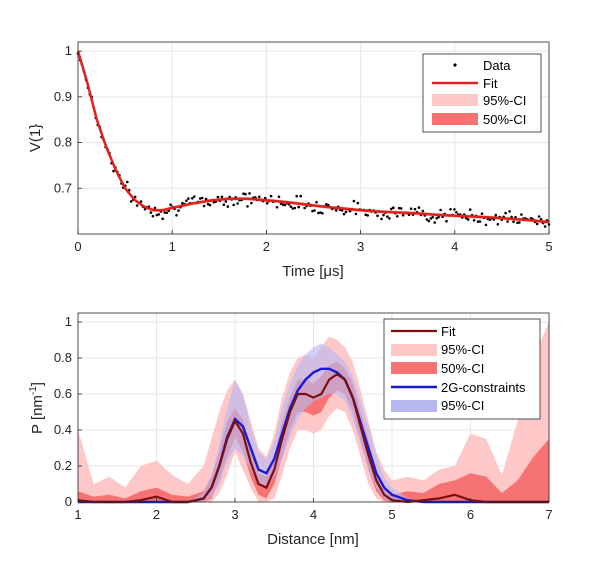  Describe the element at coordinates (234, 514) in the screenshot. I see `bottom-x-tick-label: 3` at that location.